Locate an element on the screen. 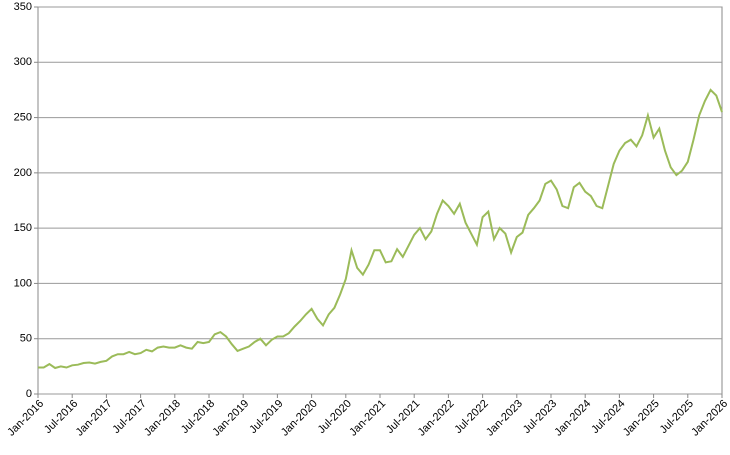 Image resolution: width=730 pixels, height=455 pixels. y-tick-label: 300 is located at coordinates (23, 62).